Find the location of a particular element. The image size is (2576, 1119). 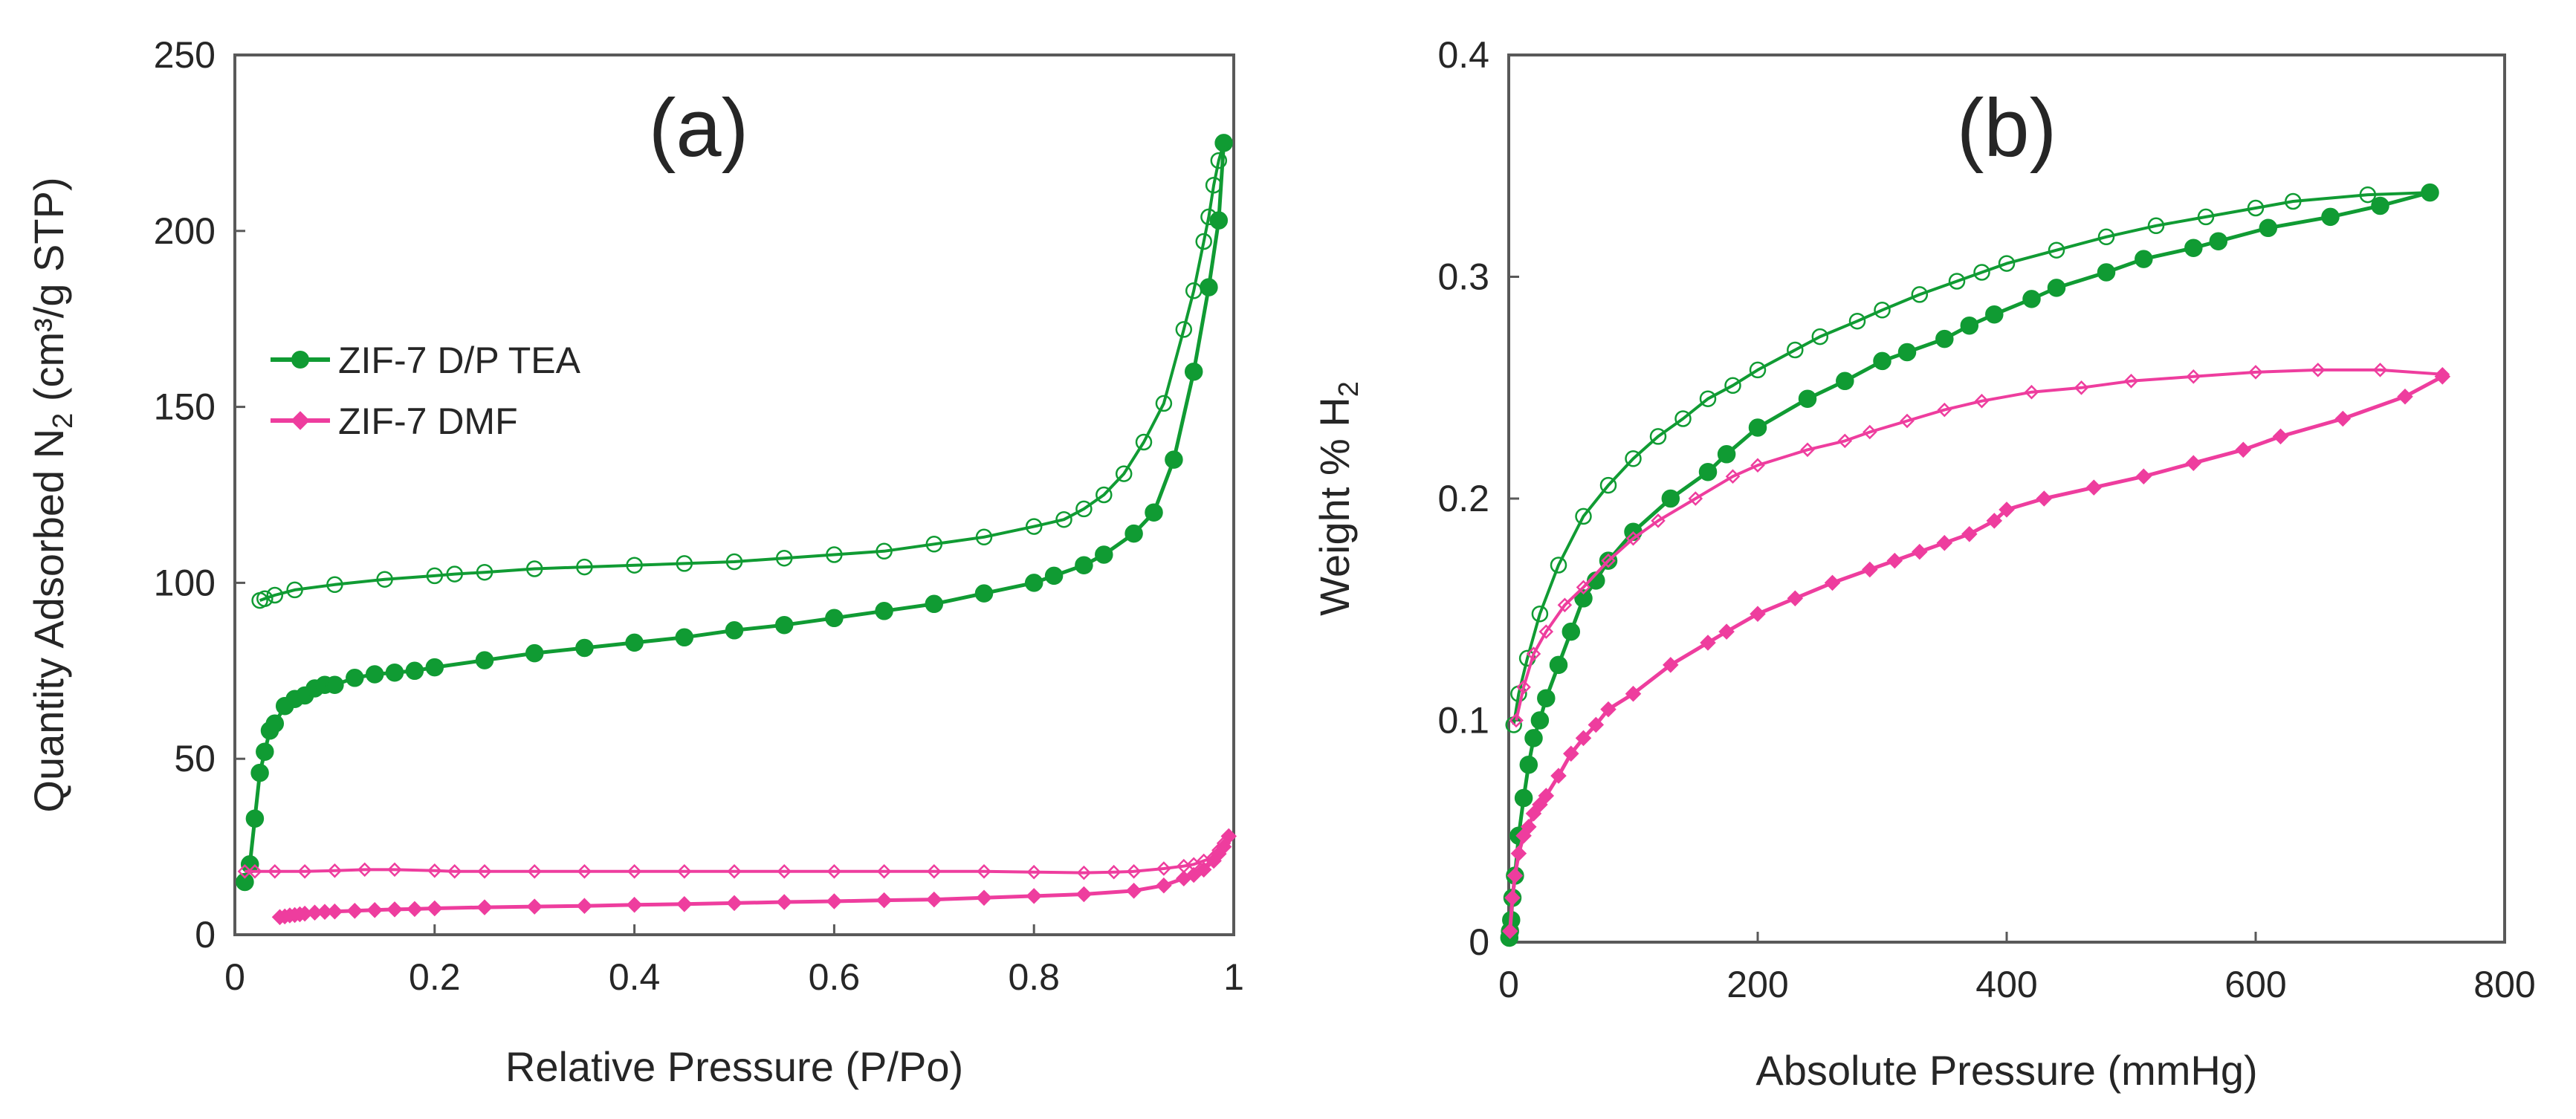

panel-a-x-tick-label: 0.8 is located at coordinates (1034, 977).